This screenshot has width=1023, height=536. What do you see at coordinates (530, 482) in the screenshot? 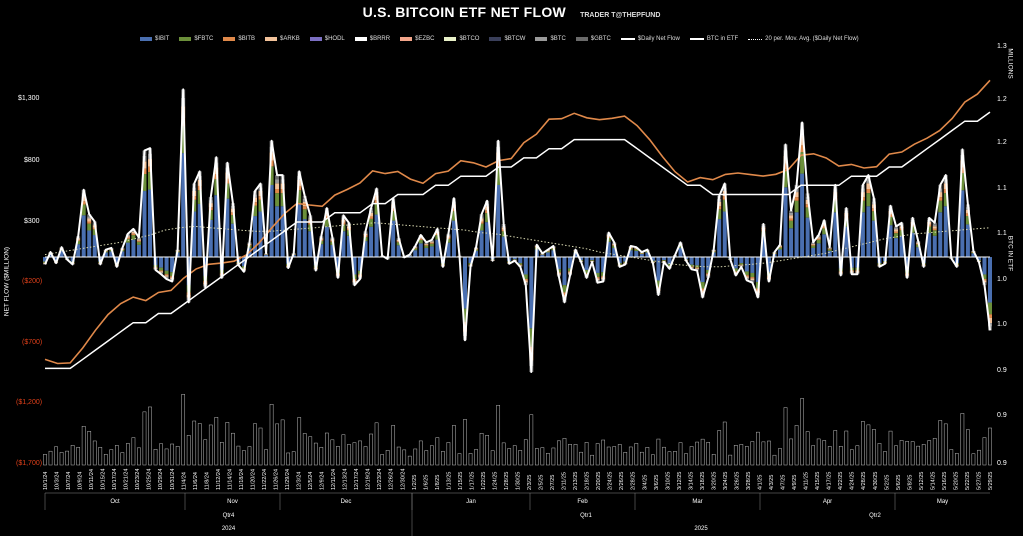
I see `x-tick-label: 2/3/25` at bounding box center [530, 482].